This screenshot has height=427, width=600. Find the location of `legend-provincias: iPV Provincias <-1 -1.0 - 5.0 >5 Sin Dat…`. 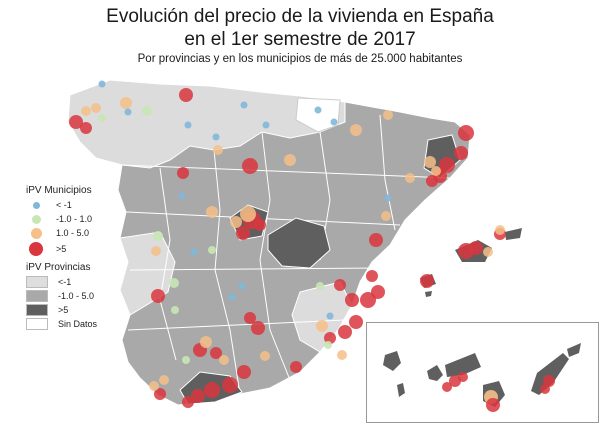

legend-provincias: iPV Provincias <-1 -1.0 - 5.0 >5 Sin Dat… is located at coordinates (61, 296).